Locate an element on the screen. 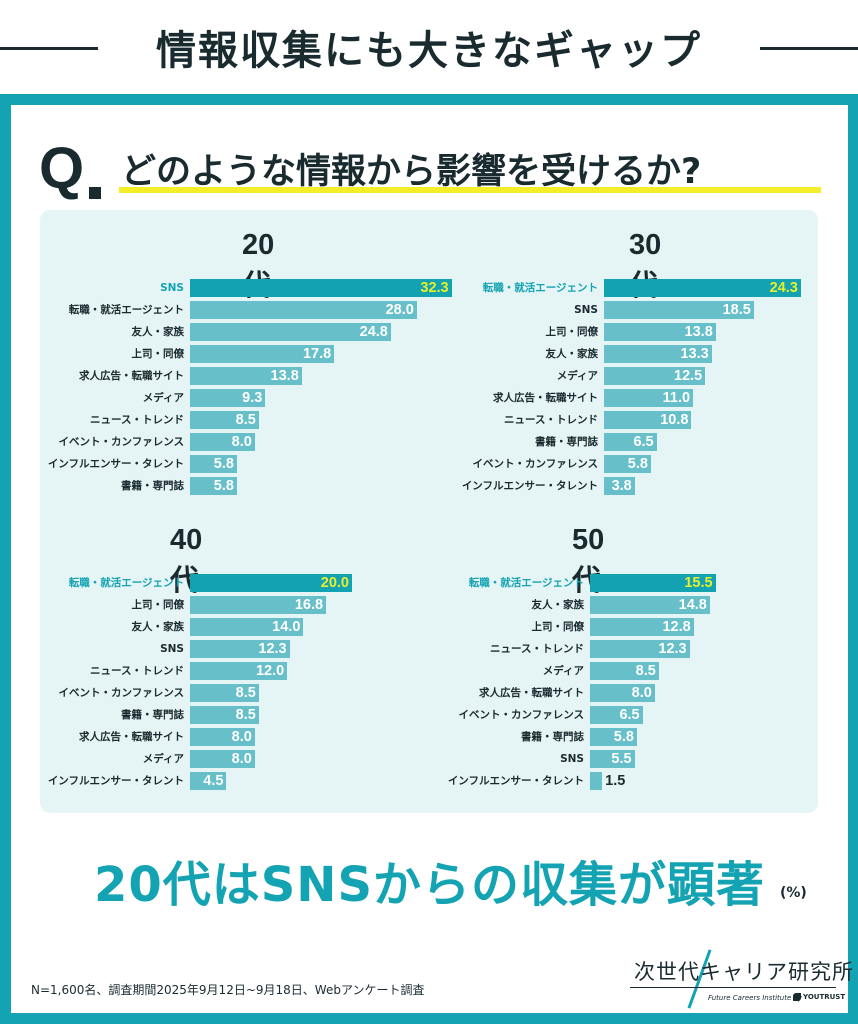  bar-row: SNS 32.3 is located at coordinates (306, 288).